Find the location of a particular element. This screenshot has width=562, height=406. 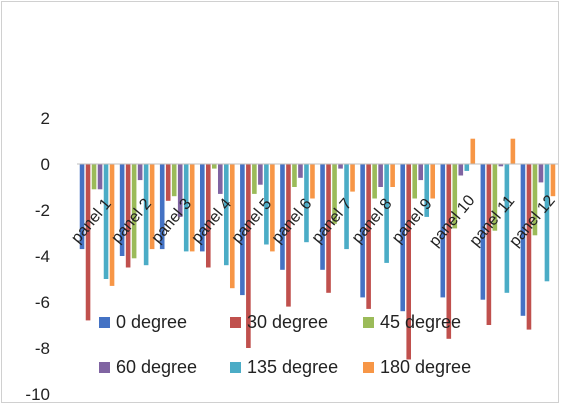

y-tick-label: 2 is located at coordinates (45, 118).